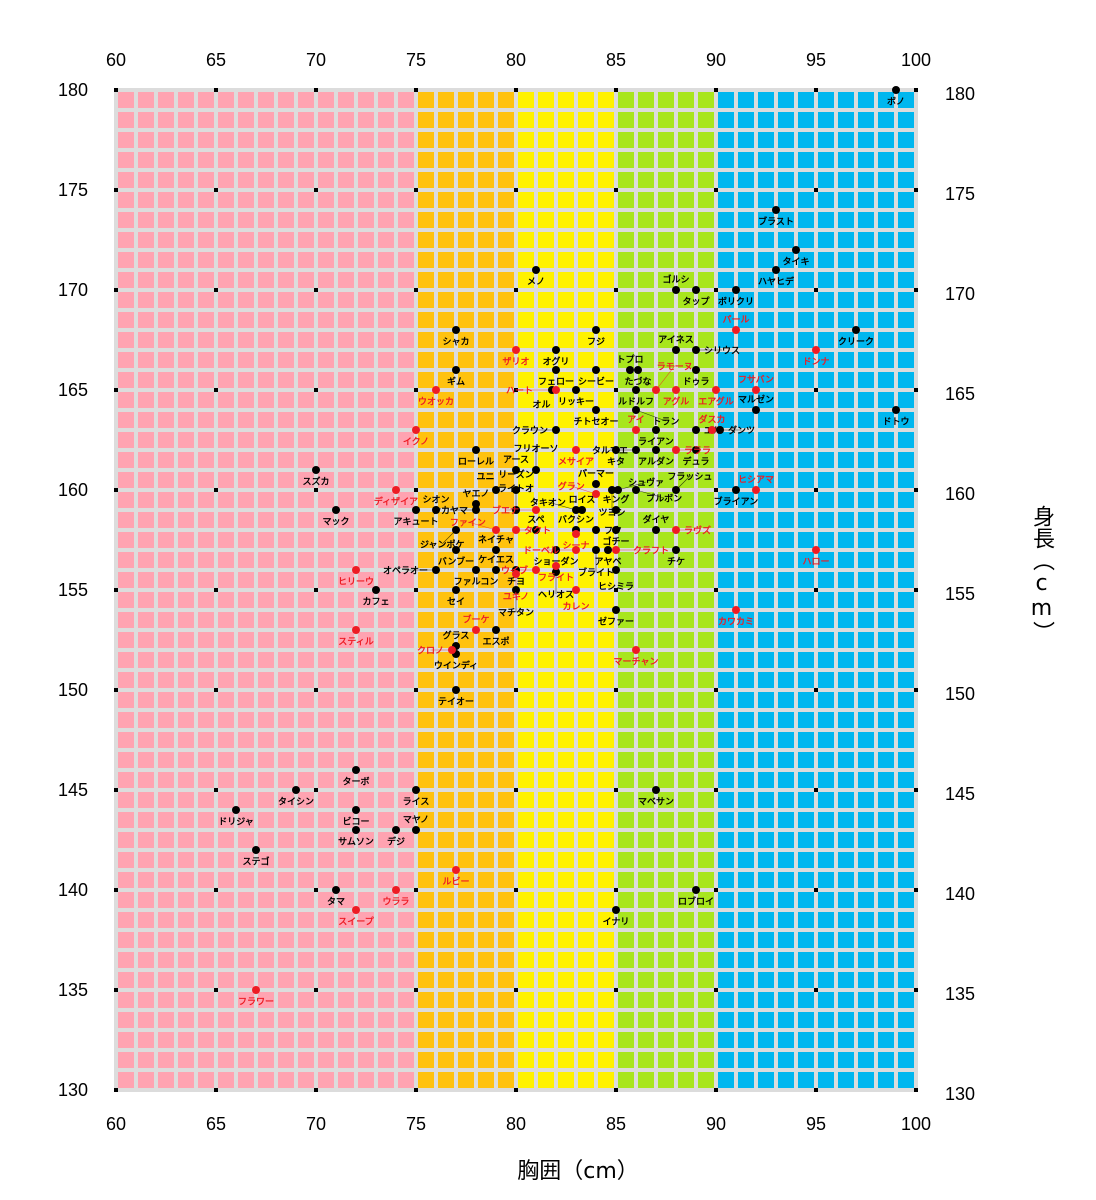 Image resolution: width=1096 pixels, height=1200 pixels. What do you see at coordinates (516, 597) in the screenshot?
I see `point-label: ユキノ` at bounding box center [516, 597].